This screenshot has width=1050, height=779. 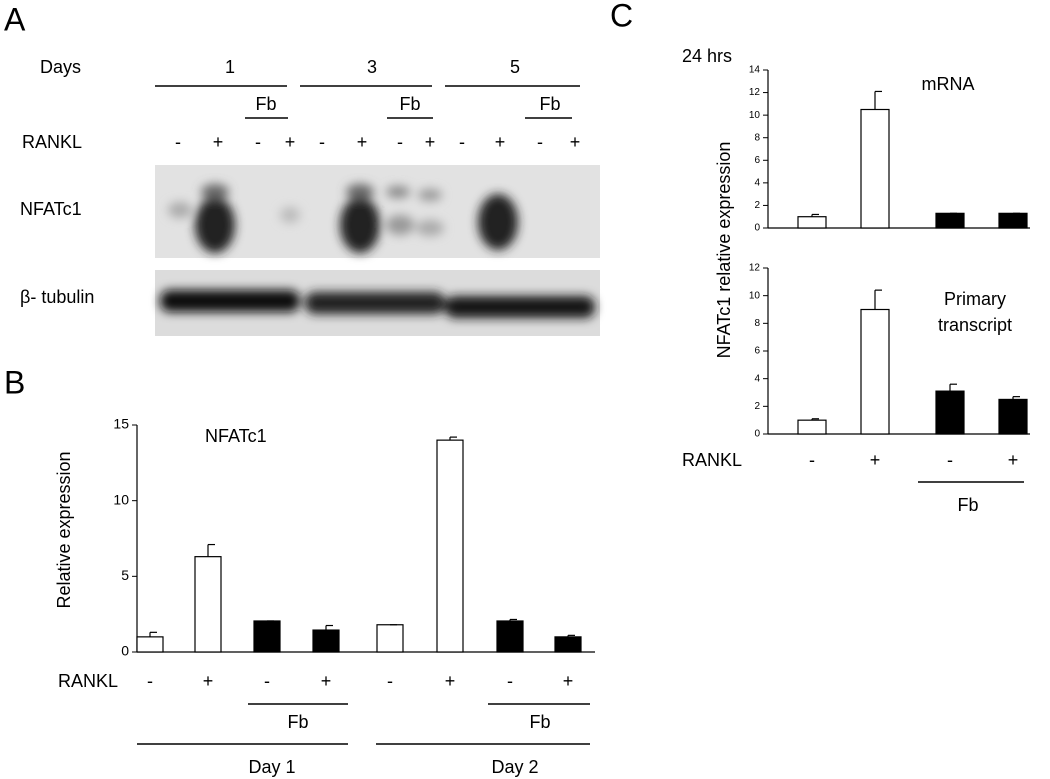 I want to click on panel-label: B, so click(x=14, y=382).